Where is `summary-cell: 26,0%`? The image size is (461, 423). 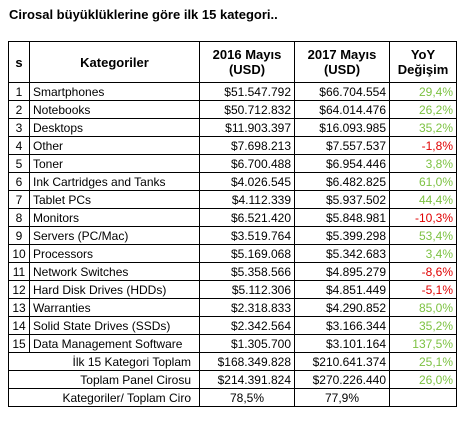 summary-cell: 26,0% is located at coordinates (423, 379).